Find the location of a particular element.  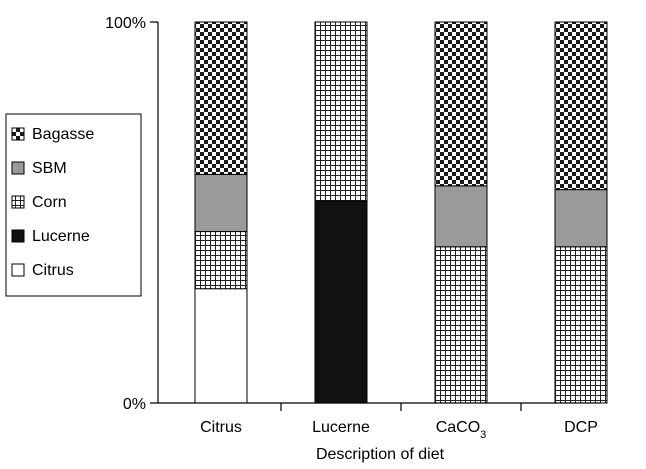

legend-frame is located at coordinates (73, 205).